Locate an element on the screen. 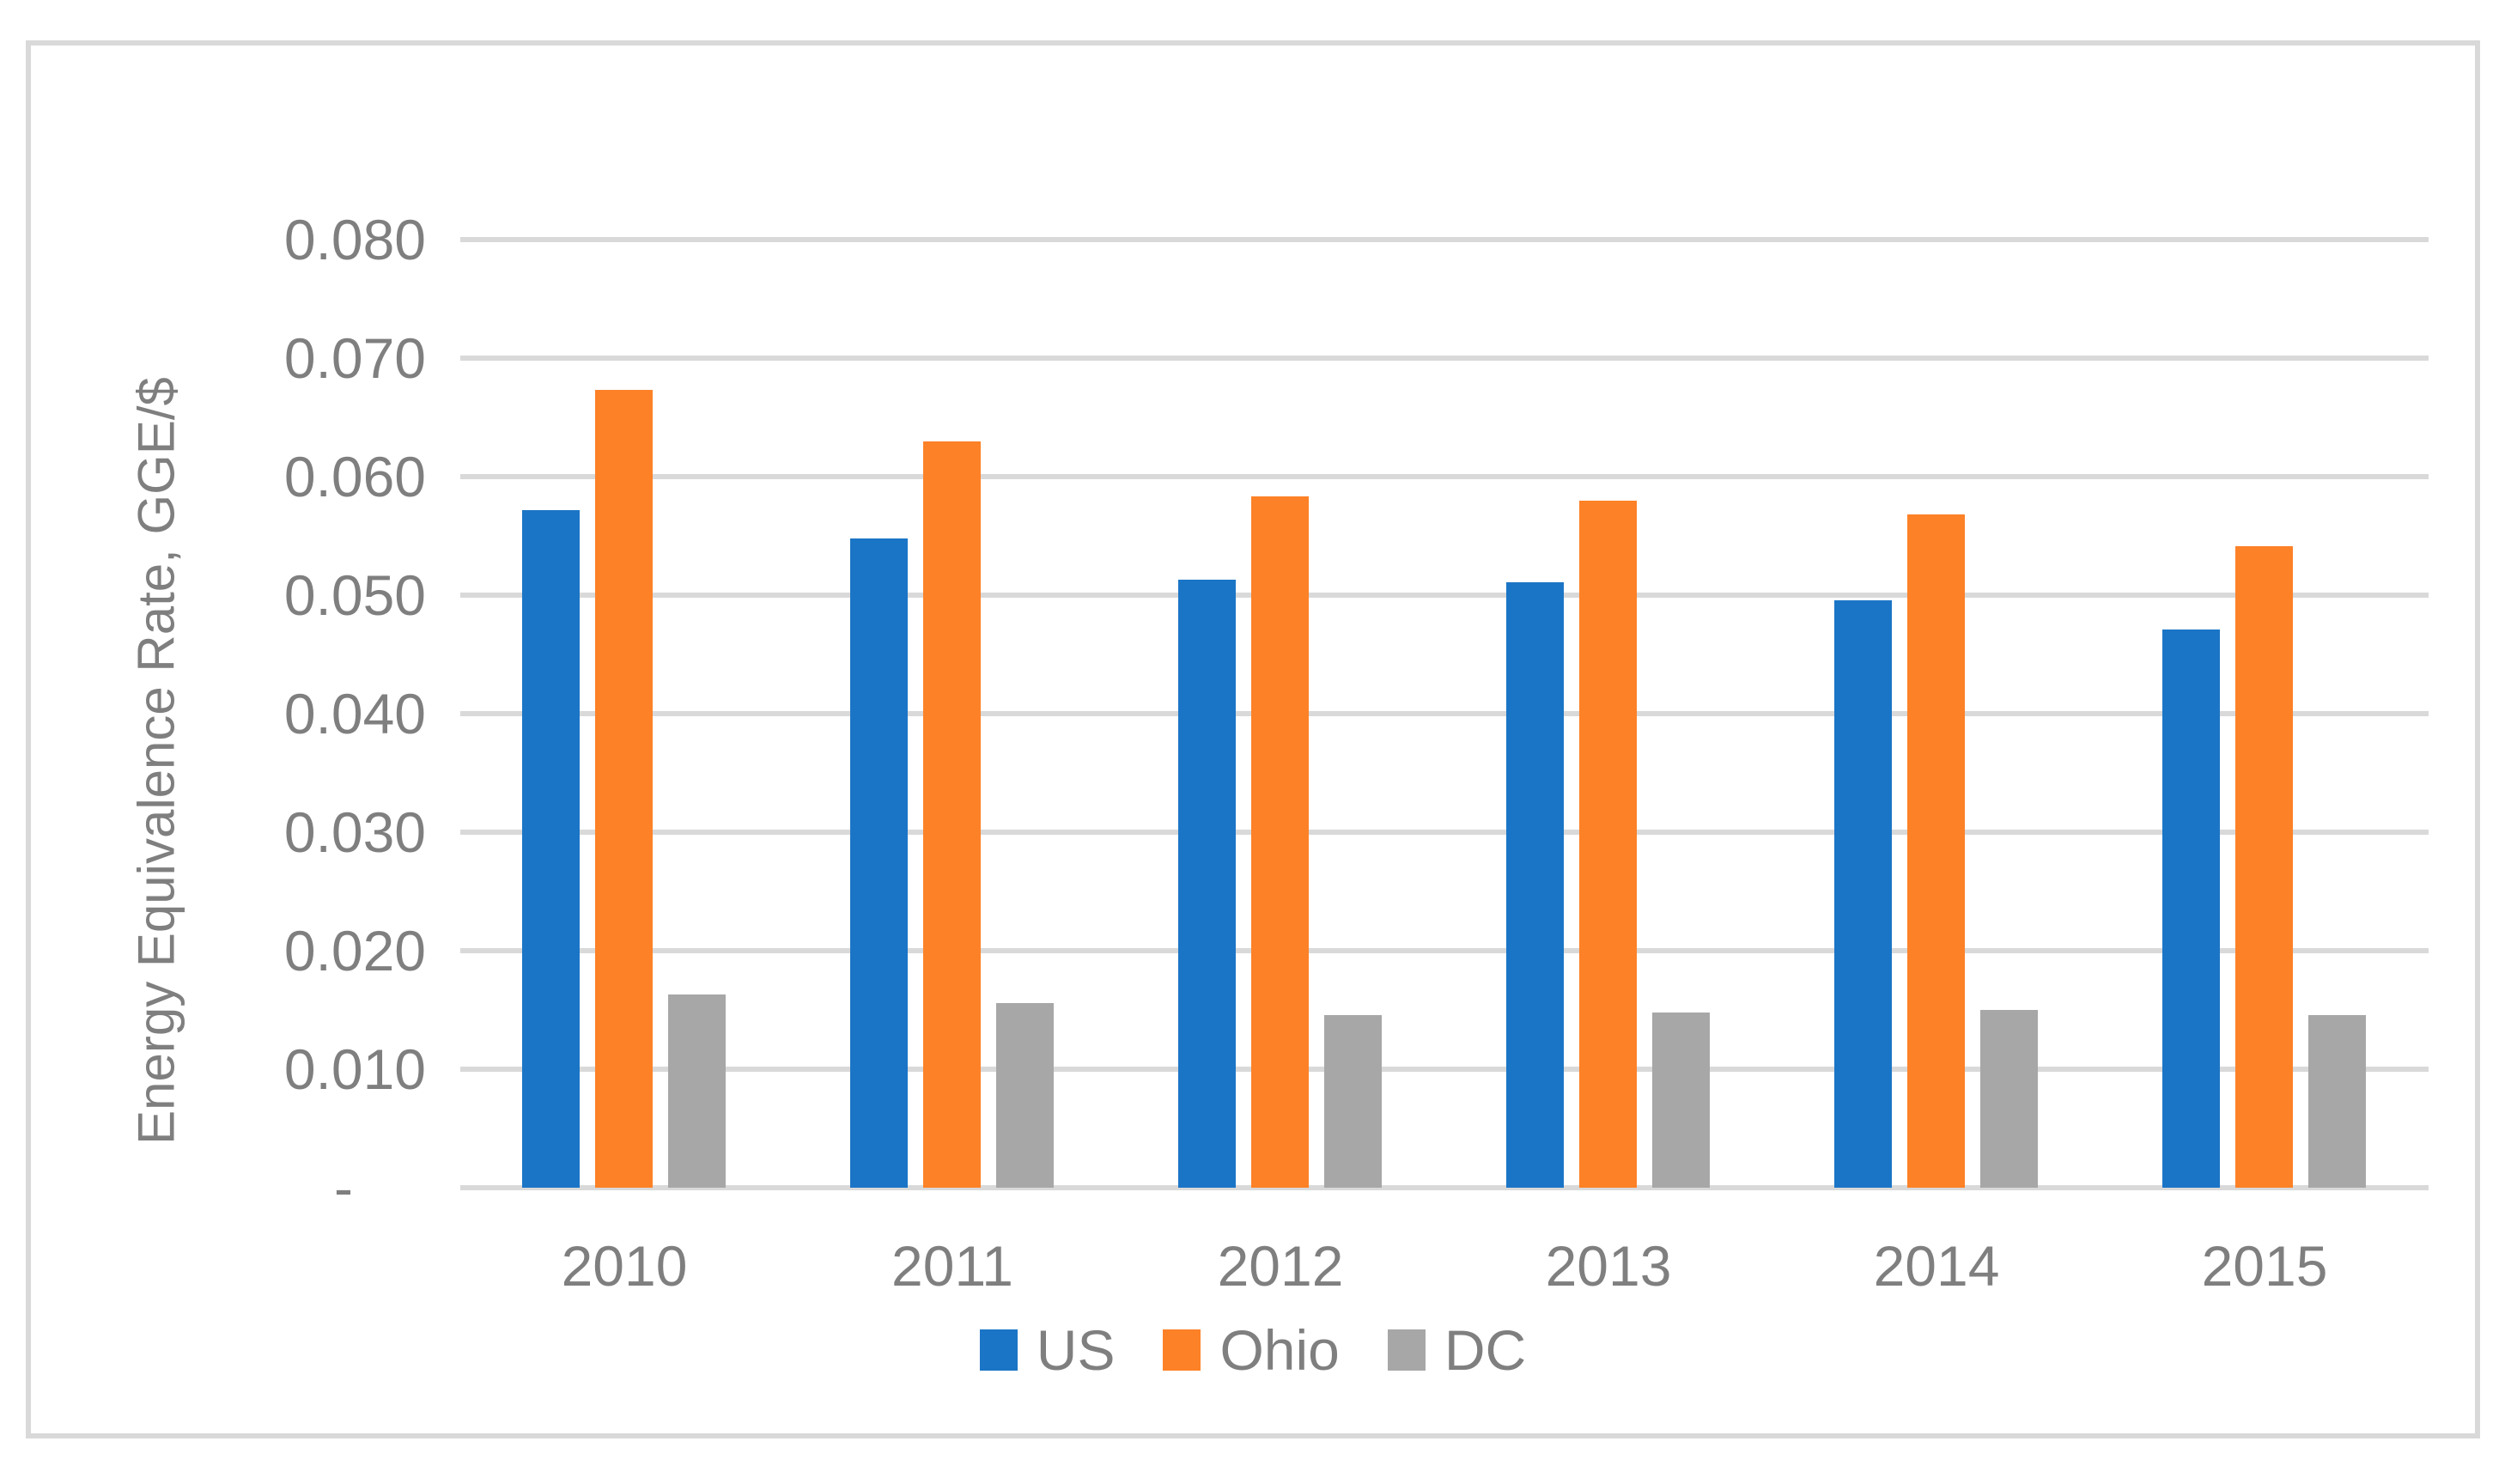 Image resolution: width=2511 pixels, height=1484 pixels. x-label-2014: 2014 is located at coordinates (1936, 1266).